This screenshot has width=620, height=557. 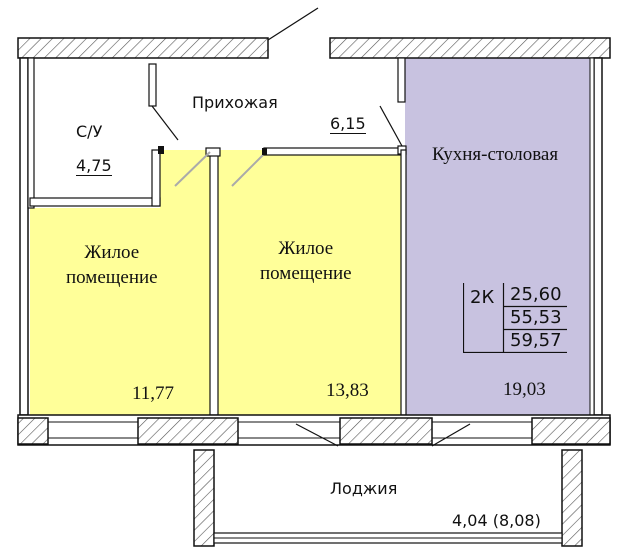 What do you see at coordinates (264, 151) in the screenshot?
I see `living2-top-wall-cap` at bounding box center [264, 151].